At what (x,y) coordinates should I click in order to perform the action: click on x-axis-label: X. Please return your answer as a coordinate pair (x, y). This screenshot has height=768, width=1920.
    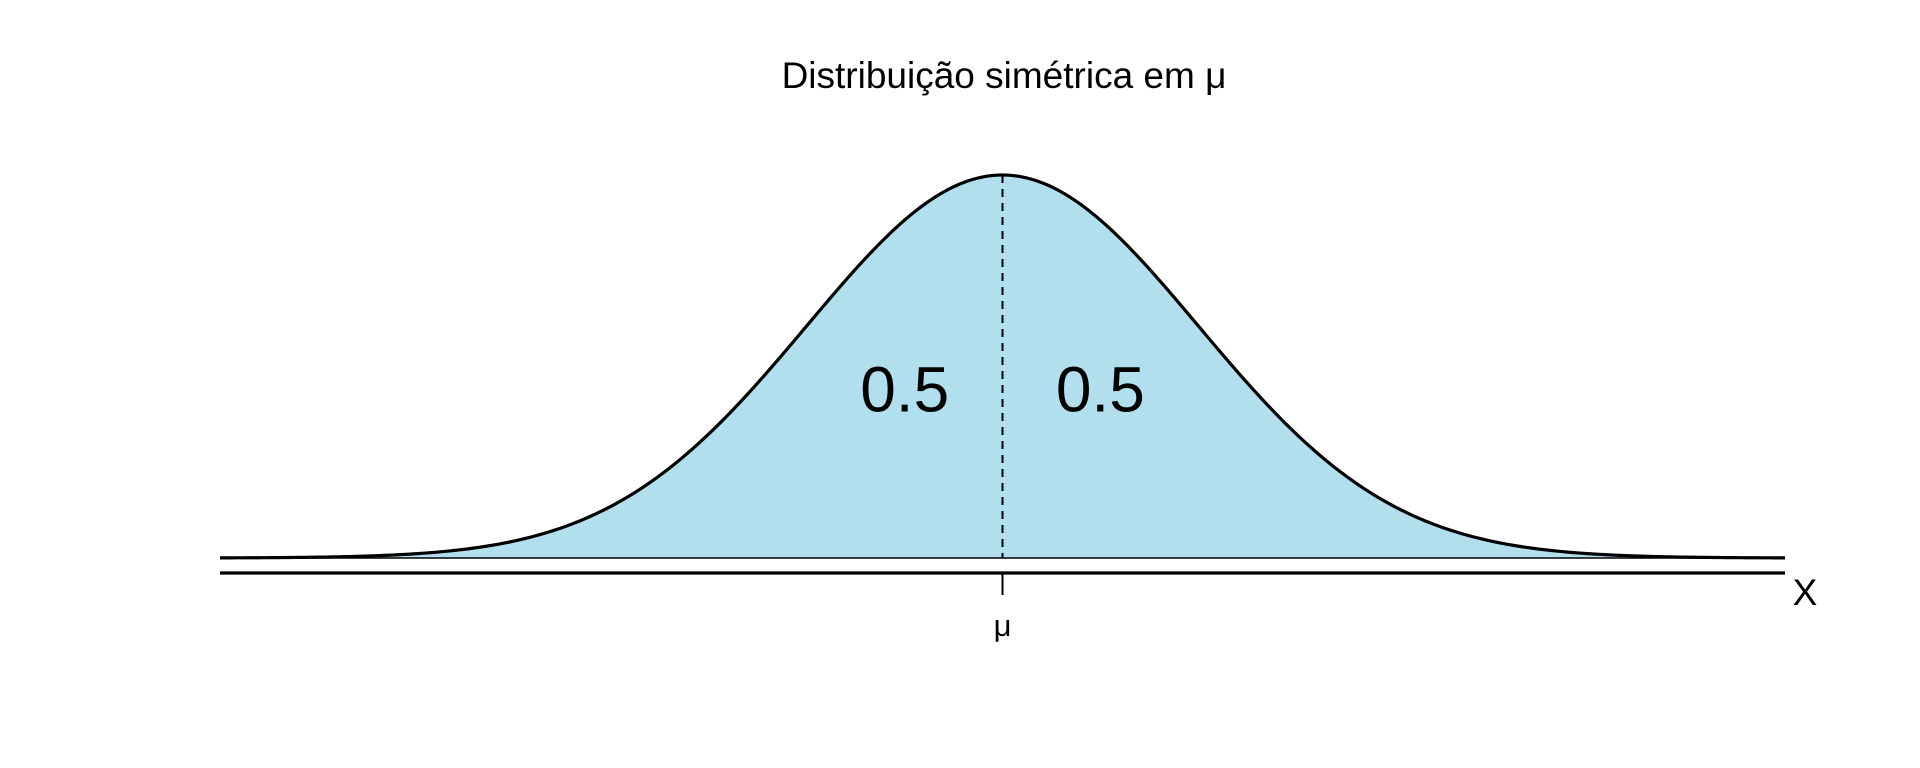
    Looking at the image, I should click on (1805, 592).